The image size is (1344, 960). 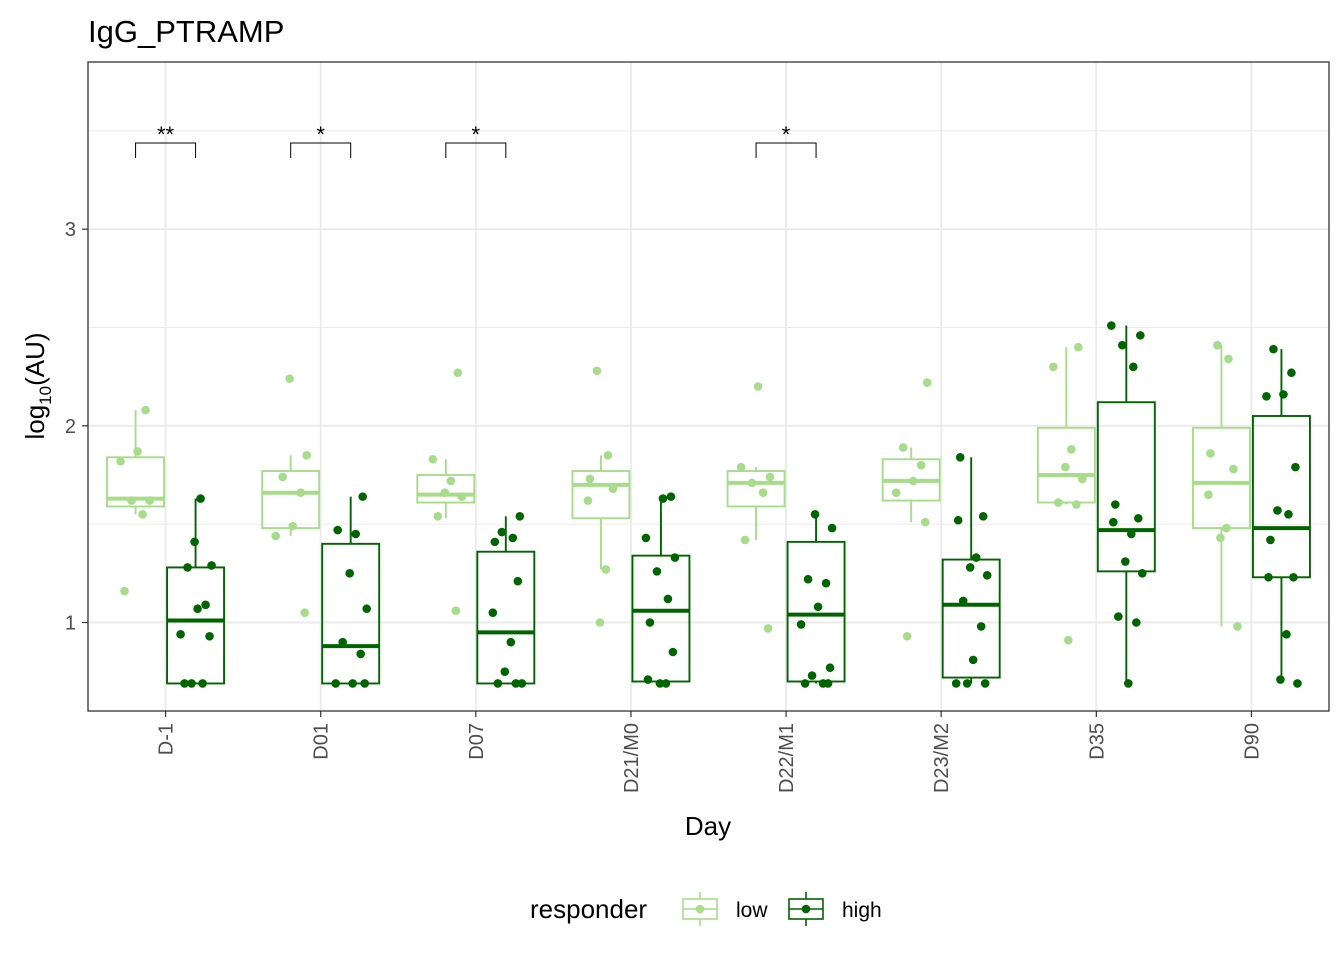 I want to click on x-tick-label: D01, so click(x=322, y=741).